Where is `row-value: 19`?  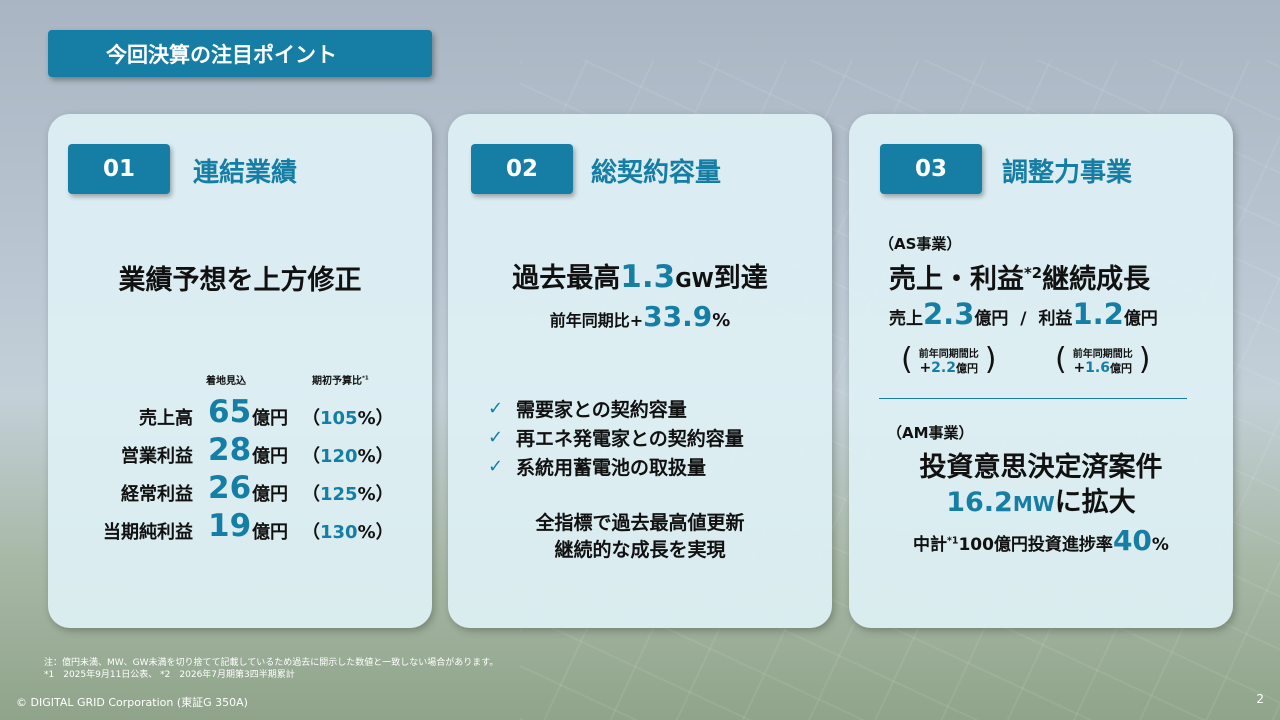
row-value: 19 is located at coordinates (230, 526).